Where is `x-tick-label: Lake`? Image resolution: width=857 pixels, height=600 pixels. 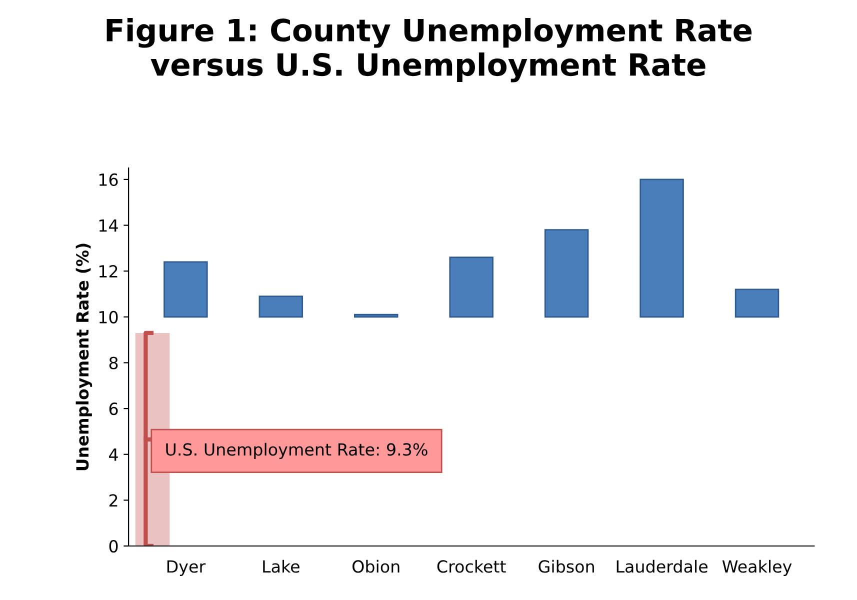
x-tick-label: Lake is located at coordinates (281, 566).